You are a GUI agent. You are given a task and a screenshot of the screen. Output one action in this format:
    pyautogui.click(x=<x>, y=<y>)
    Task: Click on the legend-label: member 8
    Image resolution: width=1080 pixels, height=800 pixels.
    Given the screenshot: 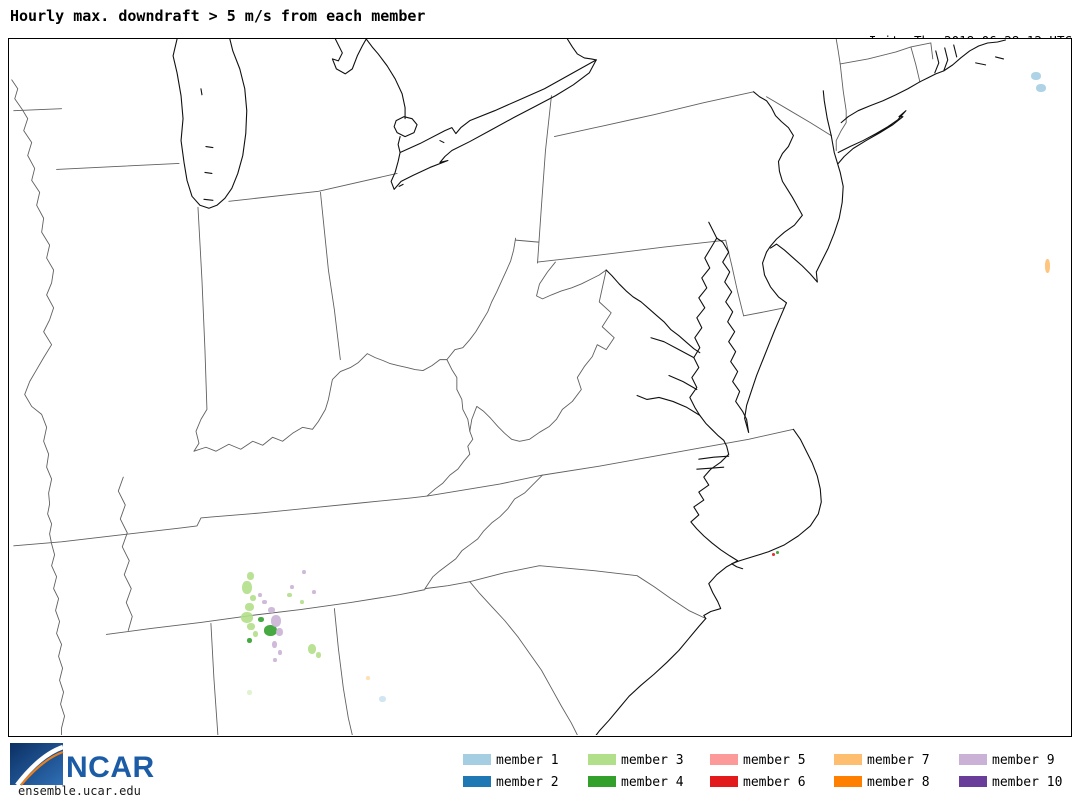 What is the action you would take?
    pyautogui.click(x=898, y=782)
    